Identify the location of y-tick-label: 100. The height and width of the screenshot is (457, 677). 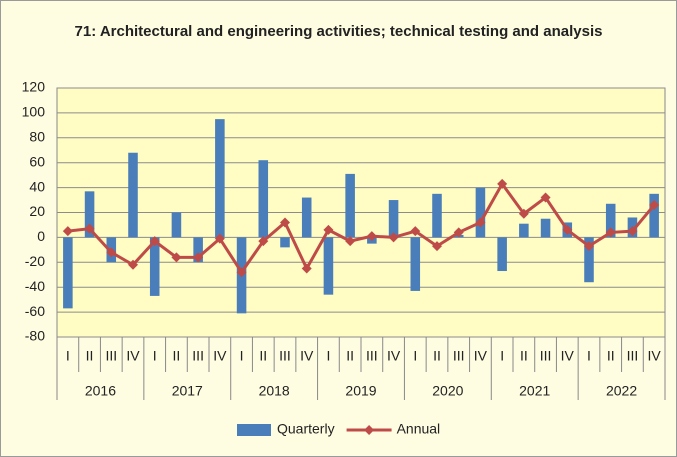
(34, 112).